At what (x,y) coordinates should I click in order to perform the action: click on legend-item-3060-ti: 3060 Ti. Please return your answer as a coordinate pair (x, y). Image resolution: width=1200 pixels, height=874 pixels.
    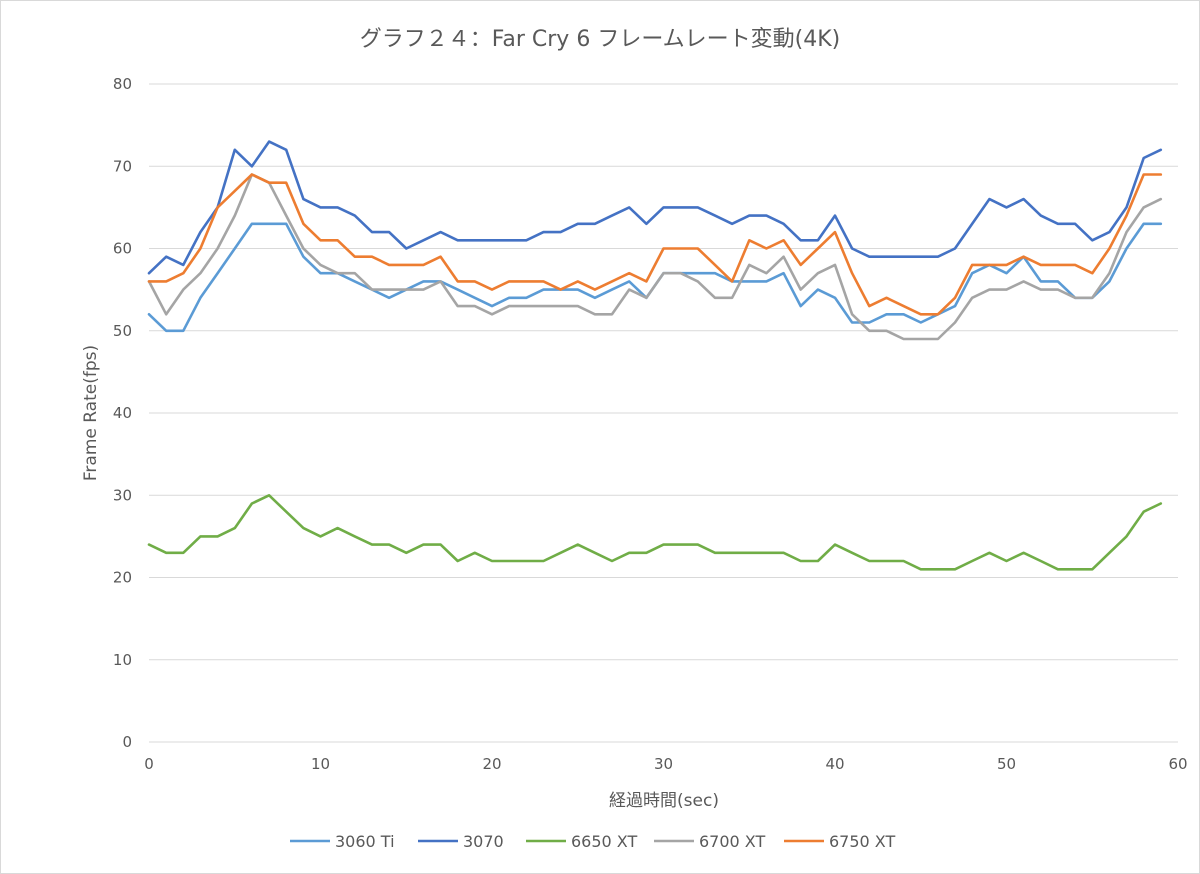
    Looking at the image, I should click on (342, 841).